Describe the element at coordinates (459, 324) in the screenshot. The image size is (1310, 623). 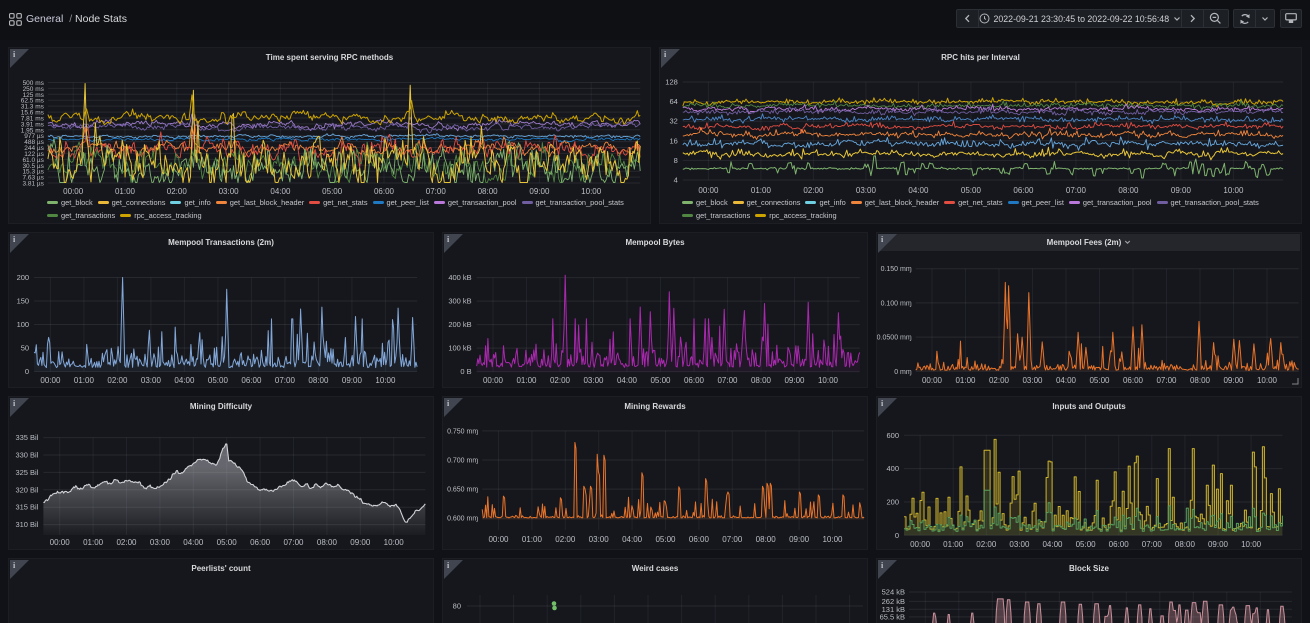
I see `svg-text: 200 kB` at that location.